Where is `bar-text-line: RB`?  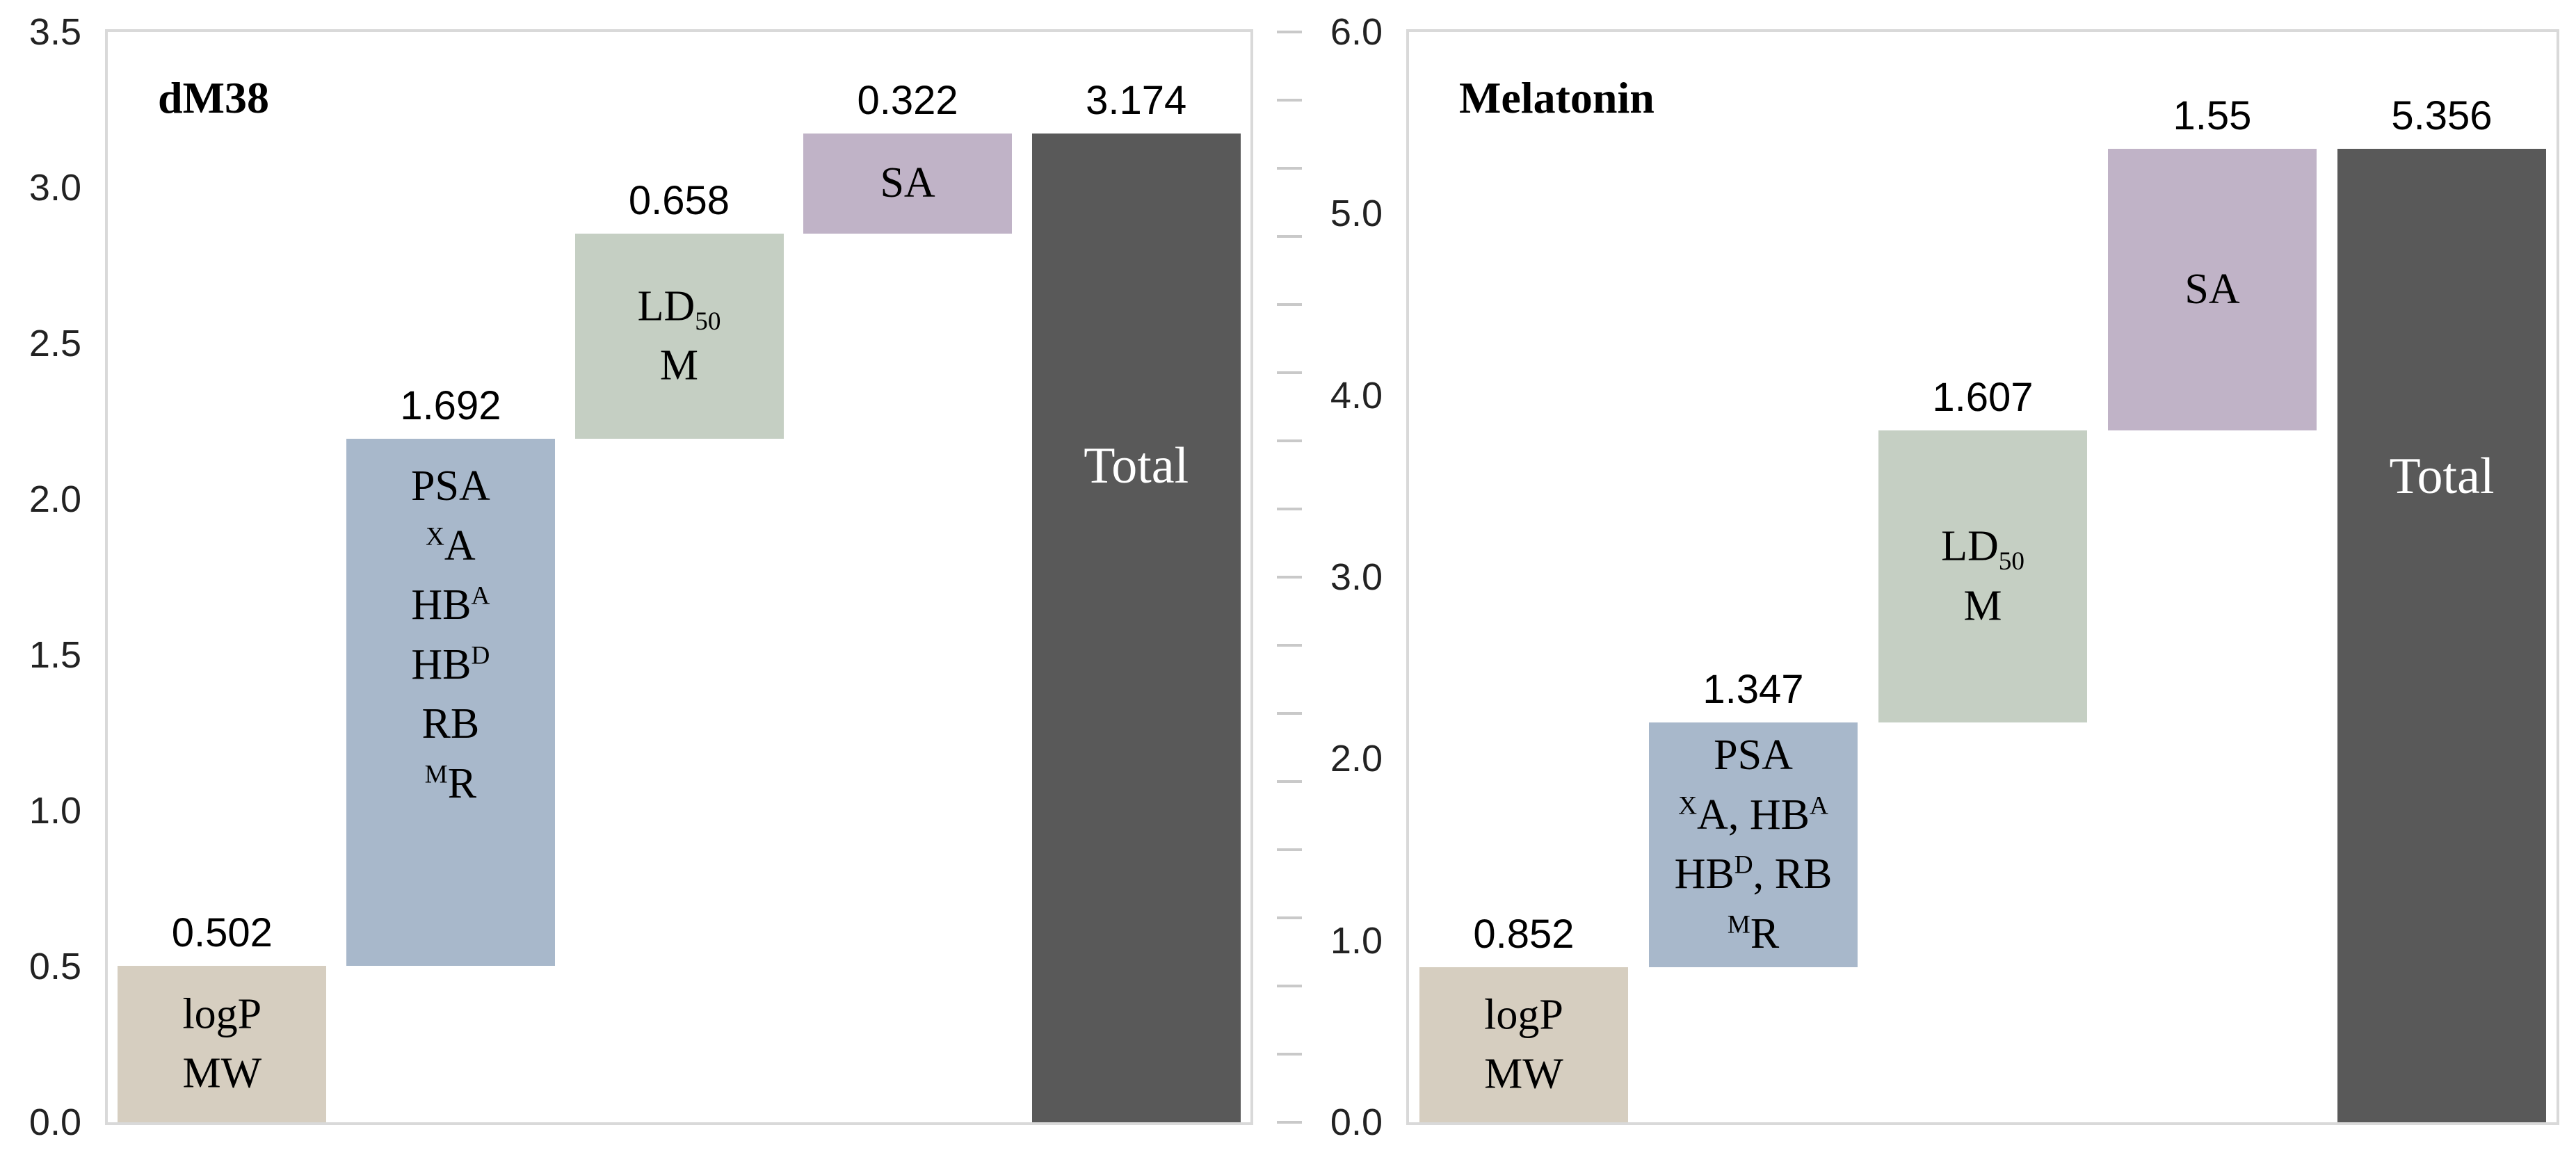
bar-text-line: RB is located at coordinates (450, 724).